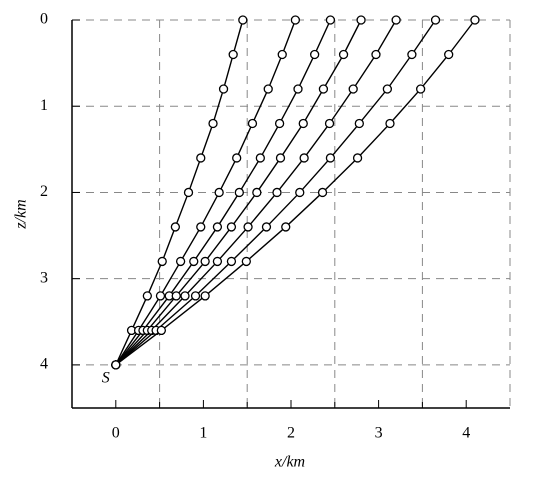 This screenshot has width=542, height=479. What do you see at coordinates (106, 378) in the screenshot?
I see `source-label: S` at bounding box center [106, 378].